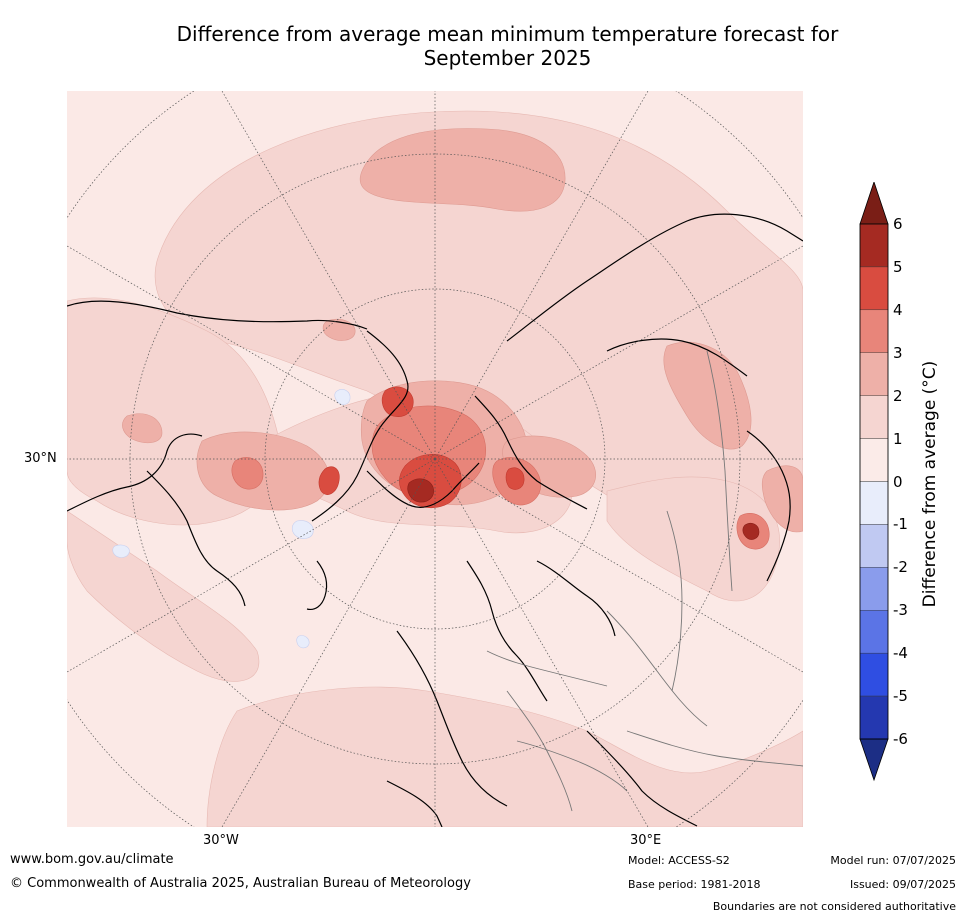  I want to click on footer-issued: Issued: 09/07/2025, so click(902, 884).